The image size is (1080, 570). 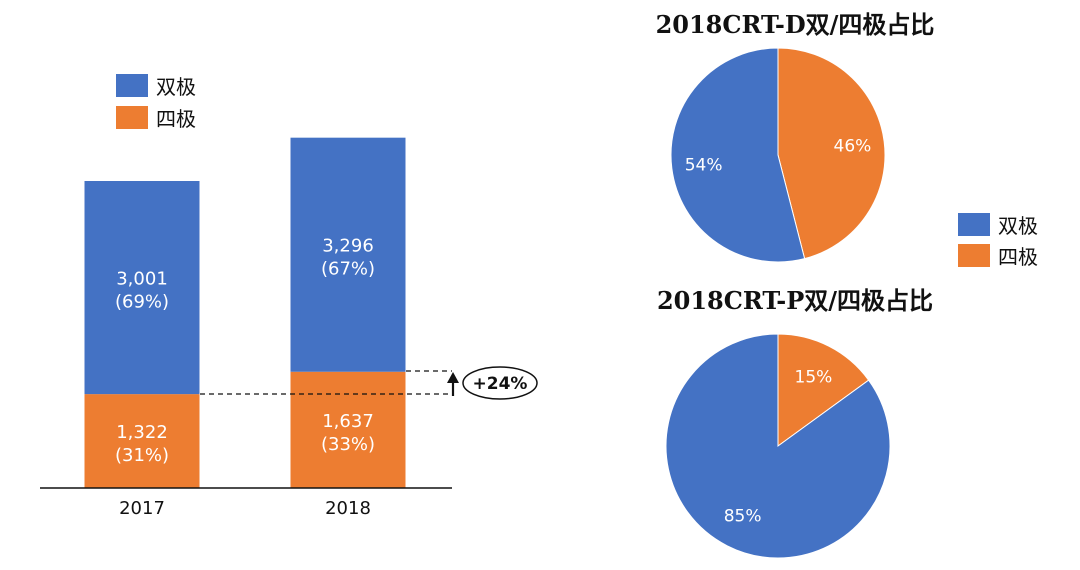 I want to click on x-tick-2018: 2018, so click(x=348, y=508).